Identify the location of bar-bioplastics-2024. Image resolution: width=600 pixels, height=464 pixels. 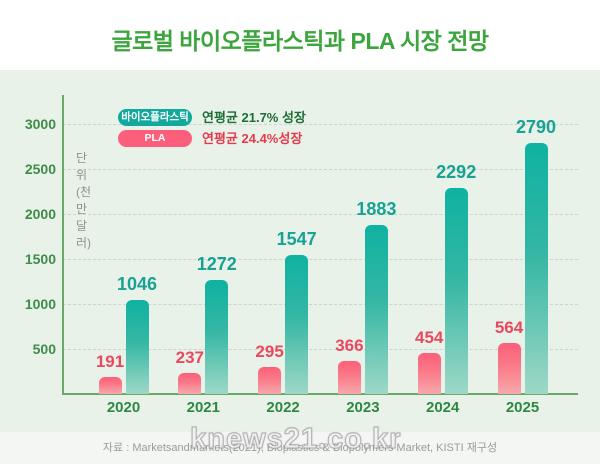
(456, 290).